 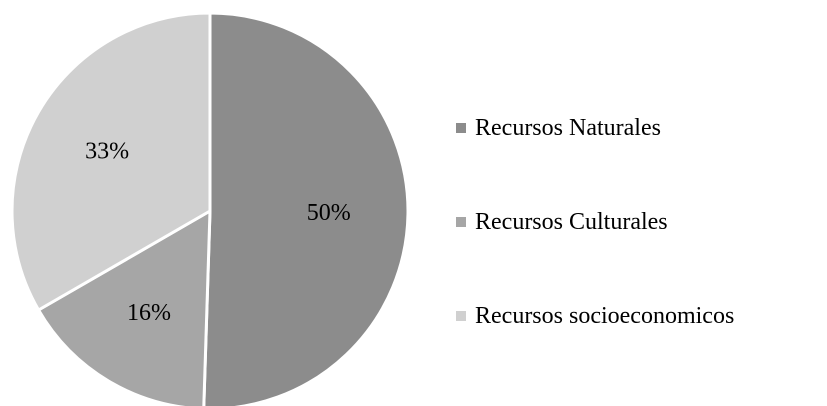 I want to click on slice-data-label: 50%, so click(x=329, y=213).